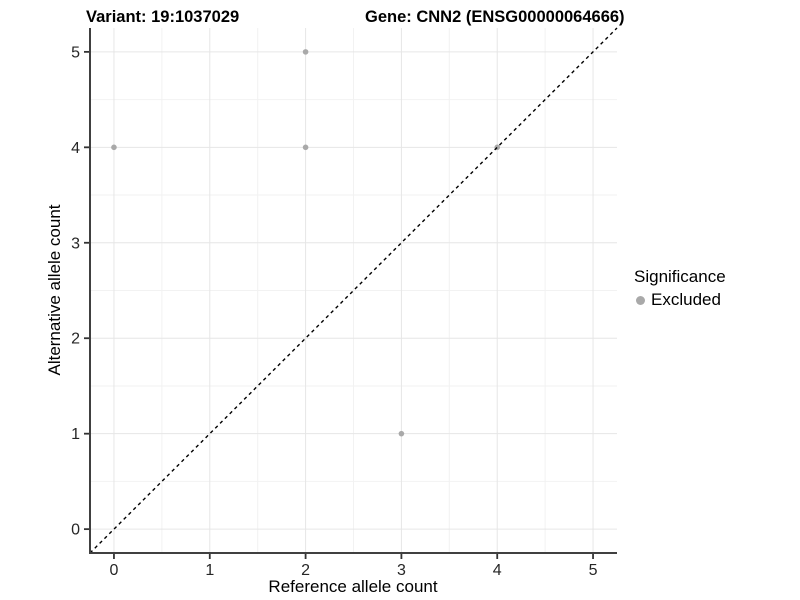 This screenshot has height=600, width=800. What do you see at coordinates (640, 300) in the screenshot?
I see `legend-point-icon` at bounding box center [640, 300].